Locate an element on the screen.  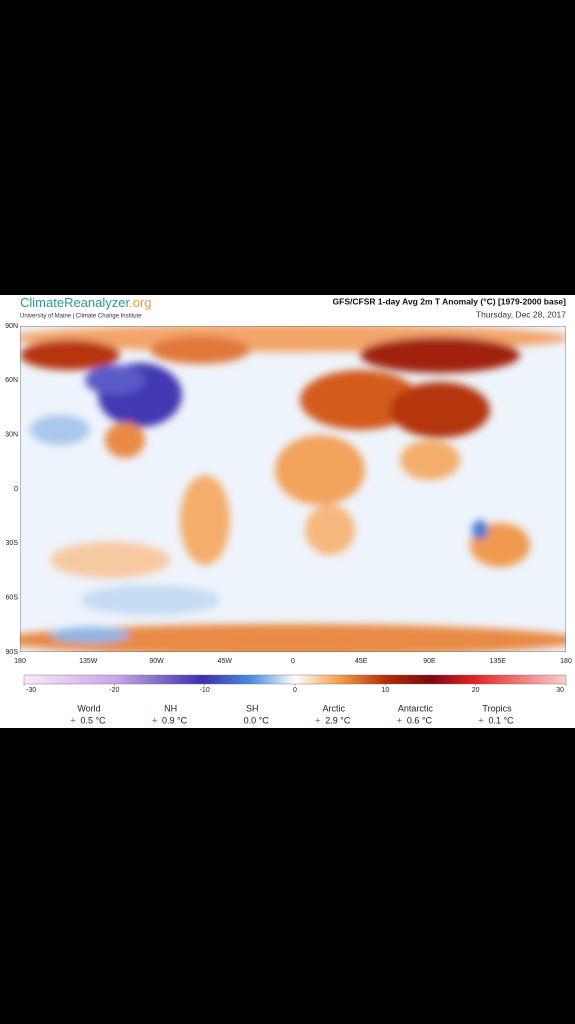
stat-value: 2.9 °C is located at coordinates (338, 720).